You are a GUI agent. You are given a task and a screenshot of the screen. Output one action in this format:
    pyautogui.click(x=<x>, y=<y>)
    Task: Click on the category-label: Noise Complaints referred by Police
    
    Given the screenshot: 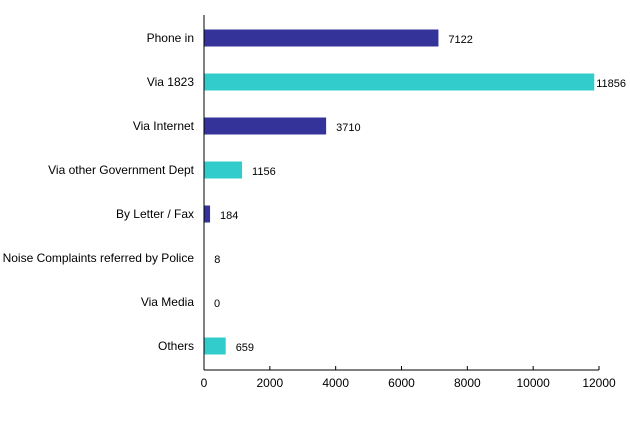 What is the action you would take?
    pyautogui.click(x=99, y=258)
    